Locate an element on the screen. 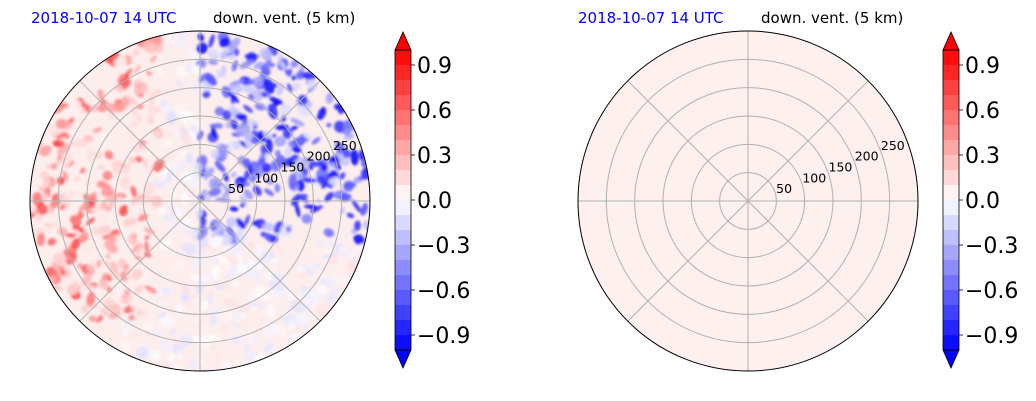 Image resolution: width=1036 pixels, height=401 pixels. colorbar-tick-label: 0.6 is located at coordinates (434, 111).